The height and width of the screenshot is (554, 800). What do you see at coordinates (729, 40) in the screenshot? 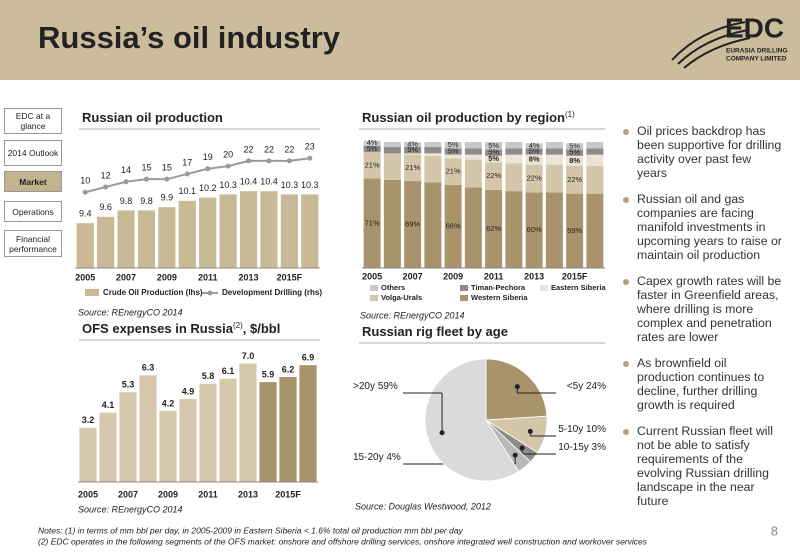
I see `logo: EDC EURASIA DRILLING COMPANY LIMITED` at bounding box center [729, 40].